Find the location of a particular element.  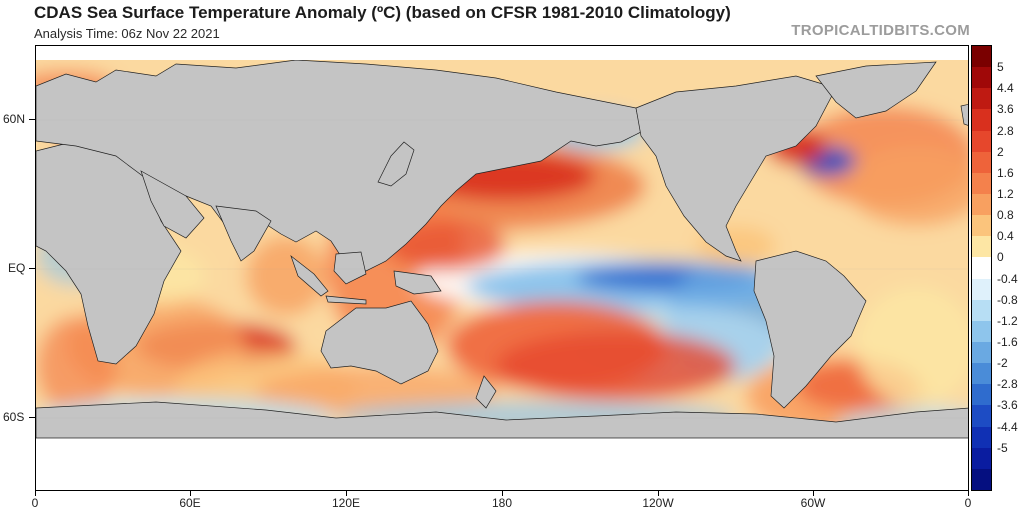

colorbar-tick-label: 3.6 is located at coordinates (1005, 109).